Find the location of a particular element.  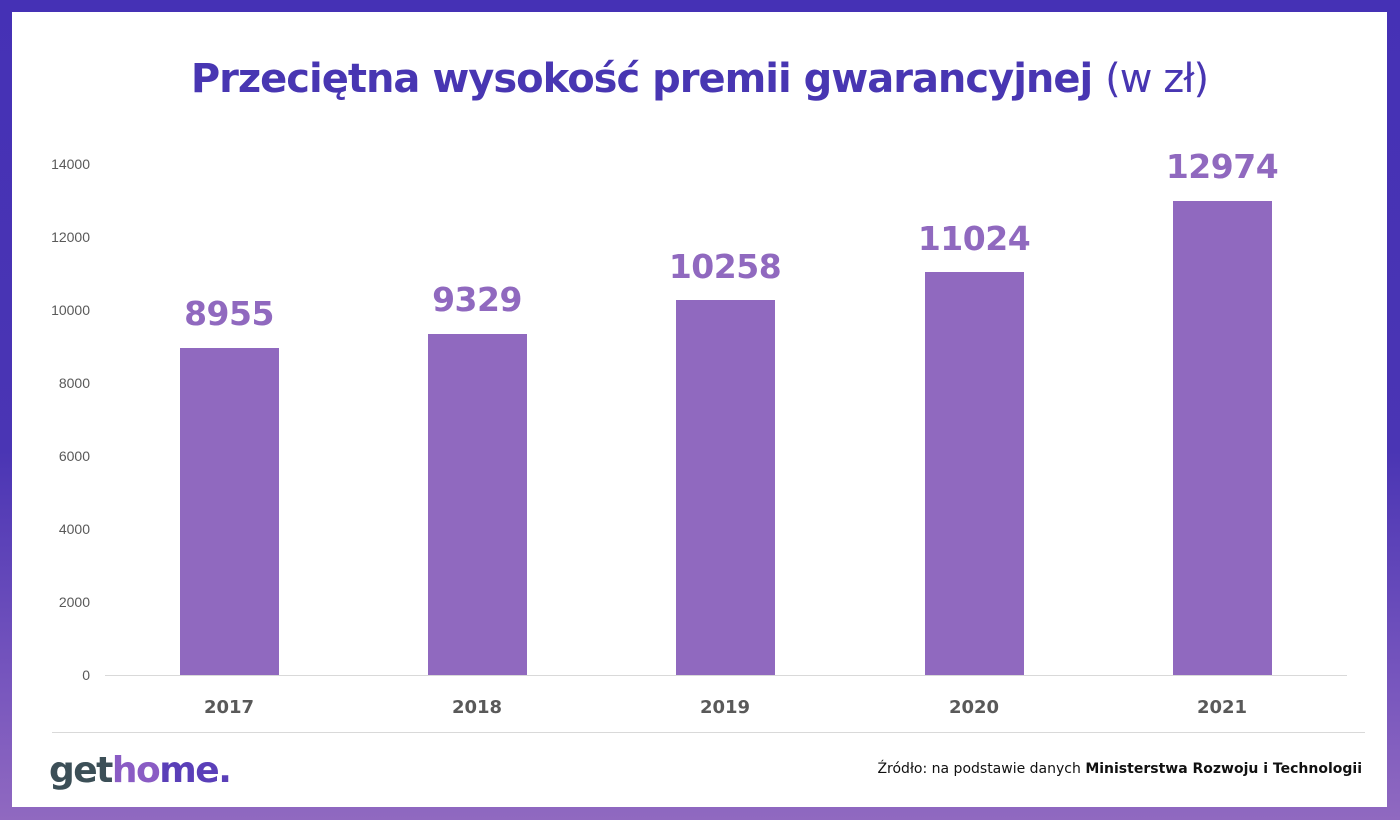

bar-2019 is located at coordinates (725, 487).